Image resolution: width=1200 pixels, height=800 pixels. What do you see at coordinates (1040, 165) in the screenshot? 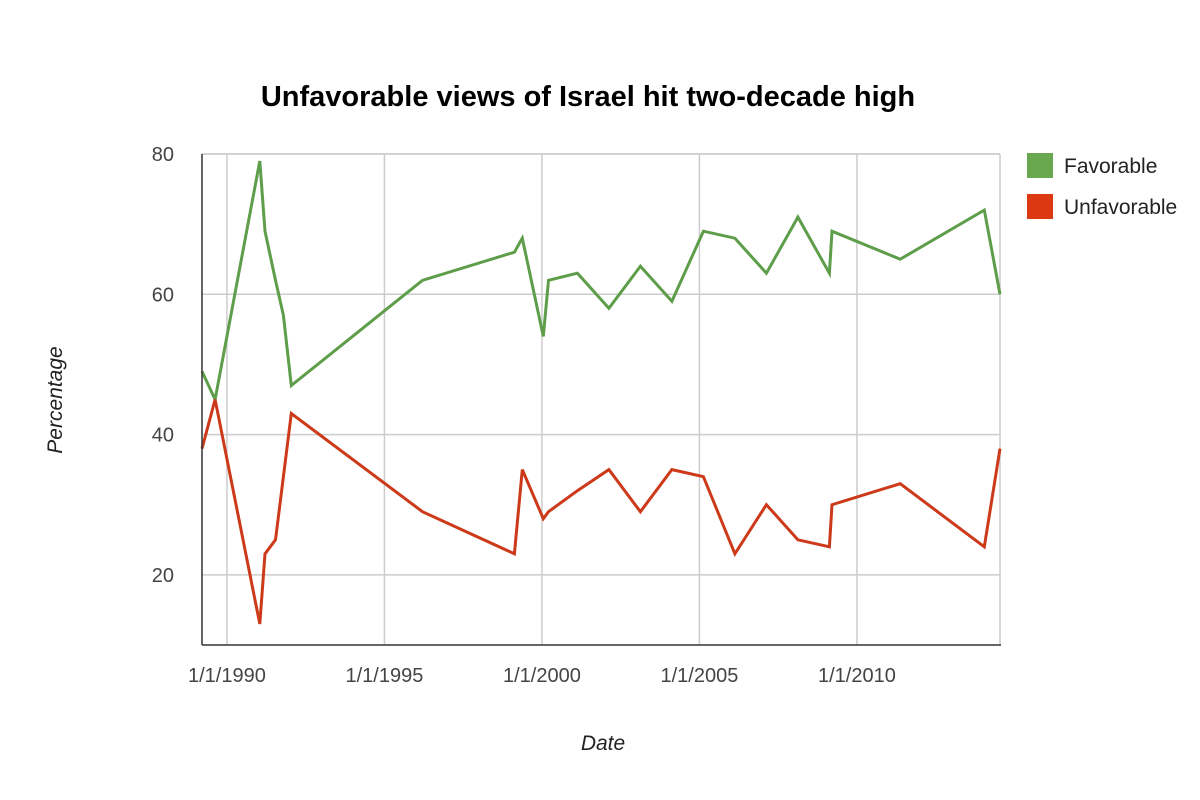
I see `legend-swatch-favorable` at bounding box center [1040, 165].